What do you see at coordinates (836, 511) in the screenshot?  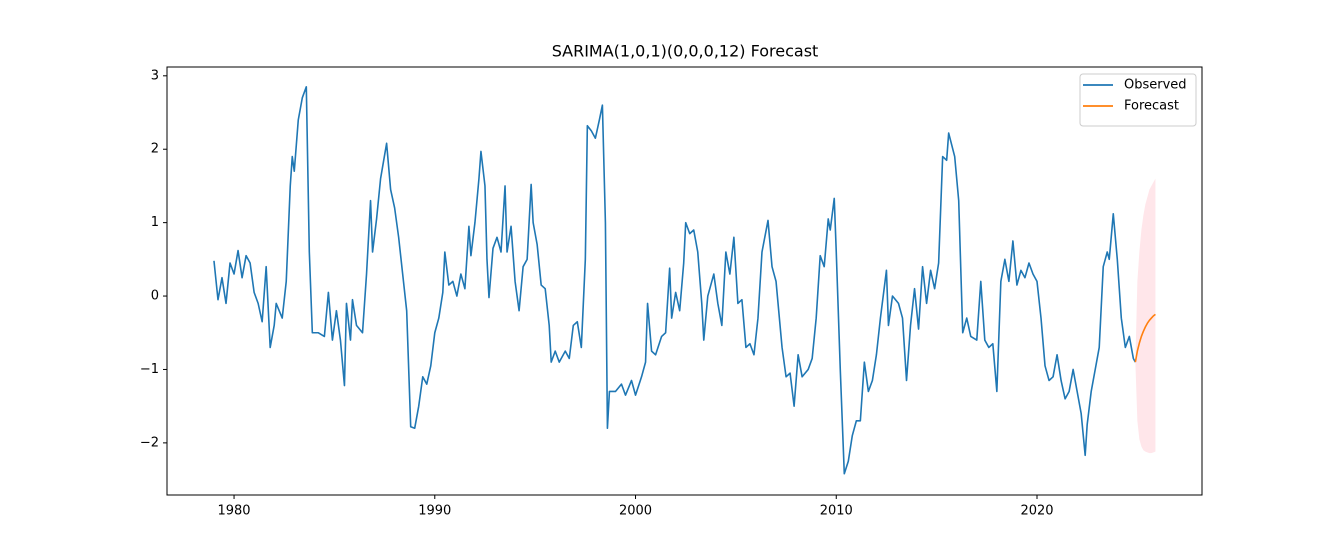 I see `x-tick-label: 2010` at bounding box center [836, 511].